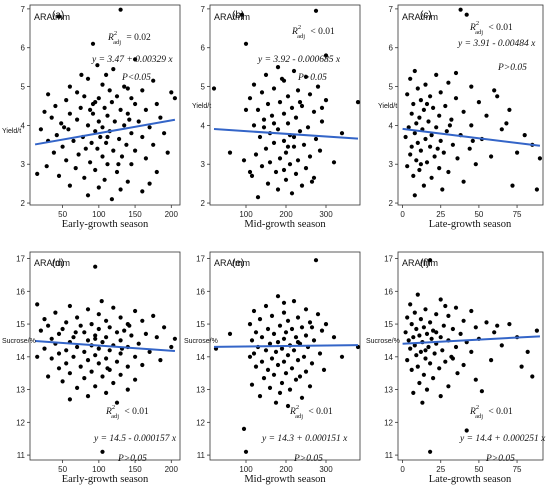  Describe the element at coordinates (391, 203) in the screenshot. I see `panel-3-y-tick-label: 2` at that location.